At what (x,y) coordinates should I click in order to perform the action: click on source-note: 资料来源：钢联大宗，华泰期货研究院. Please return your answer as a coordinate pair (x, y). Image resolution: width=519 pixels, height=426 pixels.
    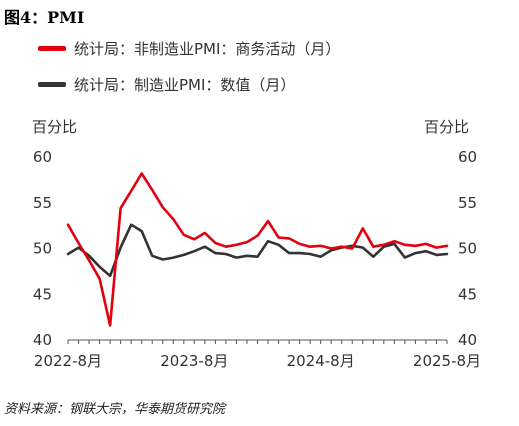
    Looking at the image, I should click on (115, 409).